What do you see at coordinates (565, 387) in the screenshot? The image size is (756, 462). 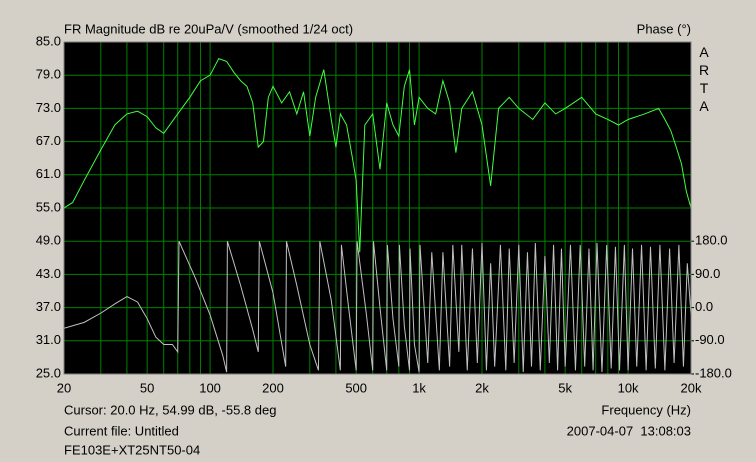 I see `x-tick-label: 5k` at bounding box center [565, 387].